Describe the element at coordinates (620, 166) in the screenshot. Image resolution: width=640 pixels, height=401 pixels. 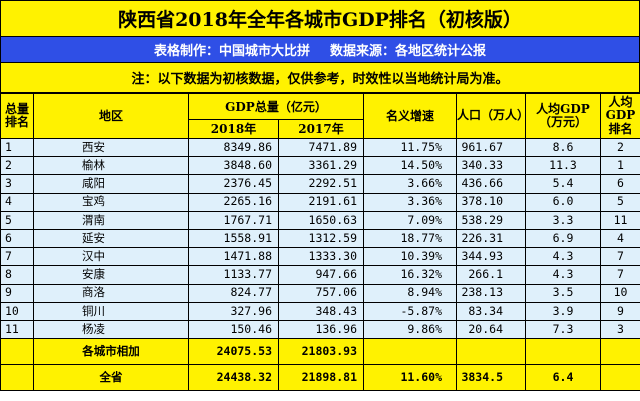
I see `cell-pc-rank: 1` at that location.